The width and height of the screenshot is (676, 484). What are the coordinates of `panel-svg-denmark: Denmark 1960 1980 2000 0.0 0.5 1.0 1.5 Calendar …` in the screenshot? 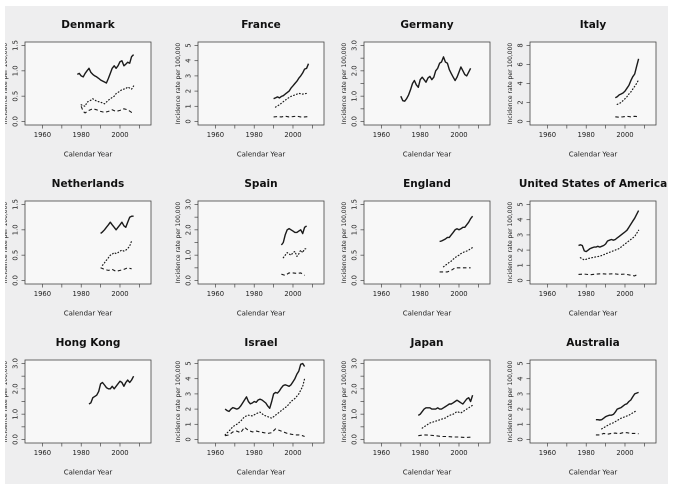 It's located at (78, 89).